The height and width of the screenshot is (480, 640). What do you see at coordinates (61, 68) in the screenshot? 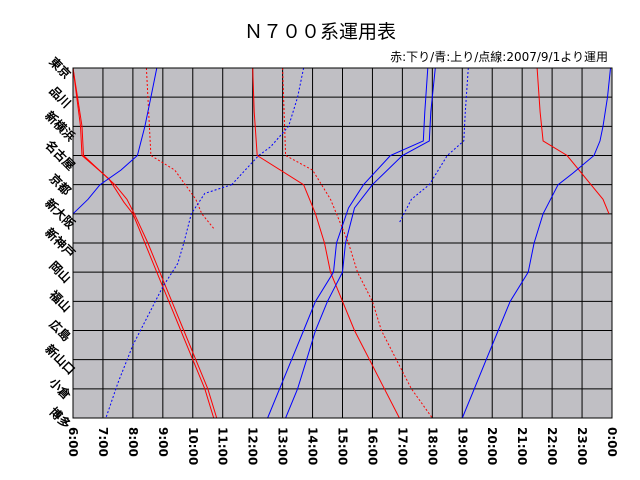
I see `station-label: 東京` at bounding box center [61, 68].